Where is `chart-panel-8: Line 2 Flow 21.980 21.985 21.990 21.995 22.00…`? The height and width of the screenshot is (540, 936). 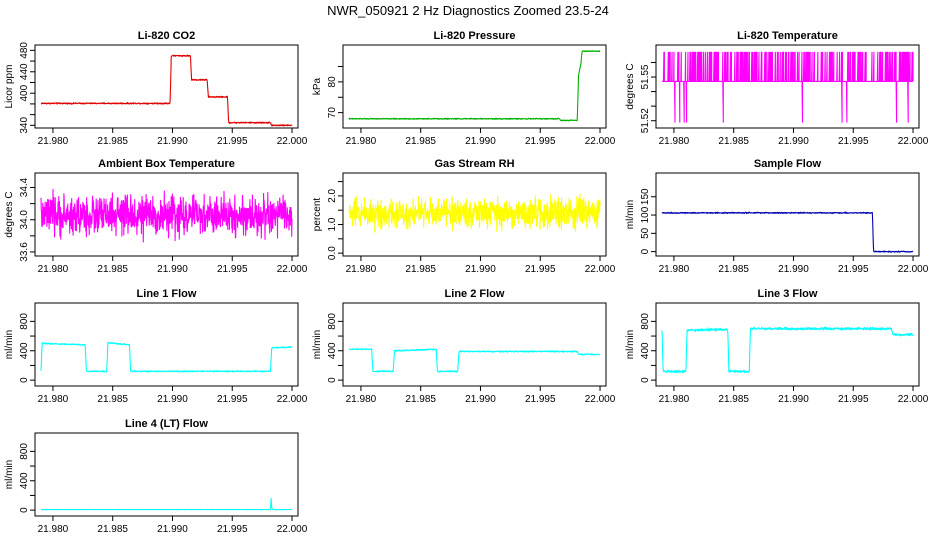
chart-panel-8: Line 2 Flow 21.980 21.985 21.990 21.995 22.00… is located at coordinates (464, 346).